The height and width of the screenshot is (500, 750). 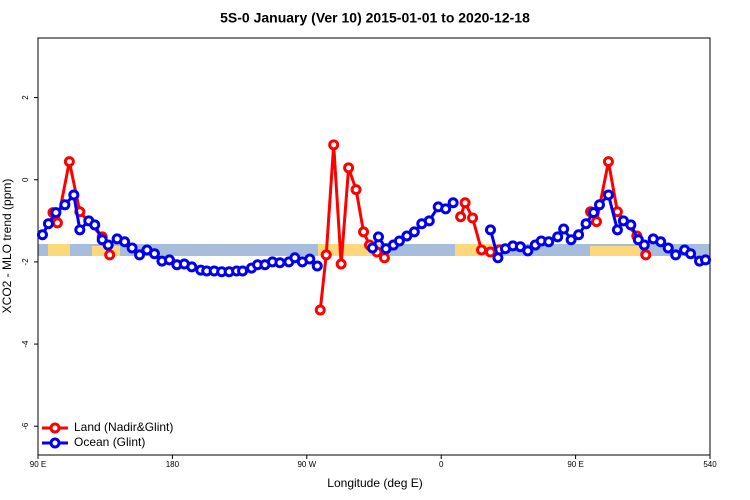 What do you see at coordinates (374, 483) in the screenshot?
I see `x-axis-label: Longitude (deg E)` at bounding box center [374, 483].